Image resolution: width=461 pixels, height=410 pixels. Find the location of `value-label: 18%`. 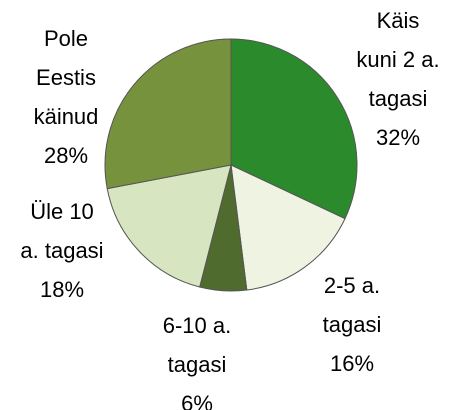

value-label: 18% is located at coordinates (62, 289).